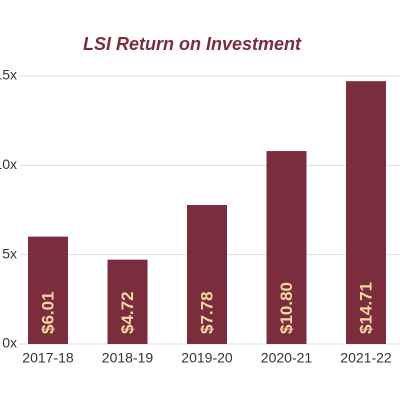 Image resolution: width=400 pixels, height=400 pixels. I want to click on x-tick-label: 2019-20, so click(207, 358).